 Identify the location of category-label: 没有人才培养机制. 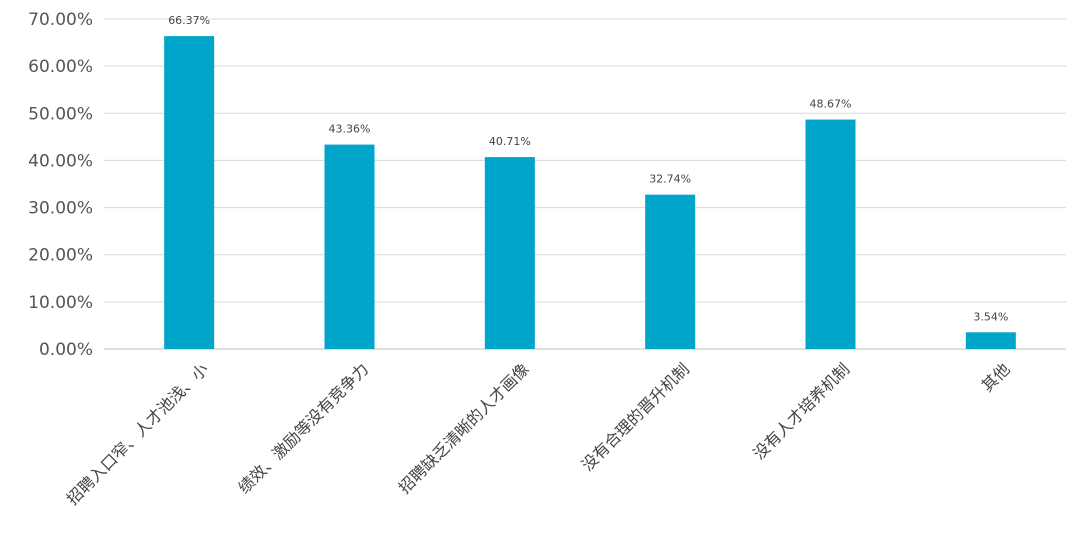
(801, 411).